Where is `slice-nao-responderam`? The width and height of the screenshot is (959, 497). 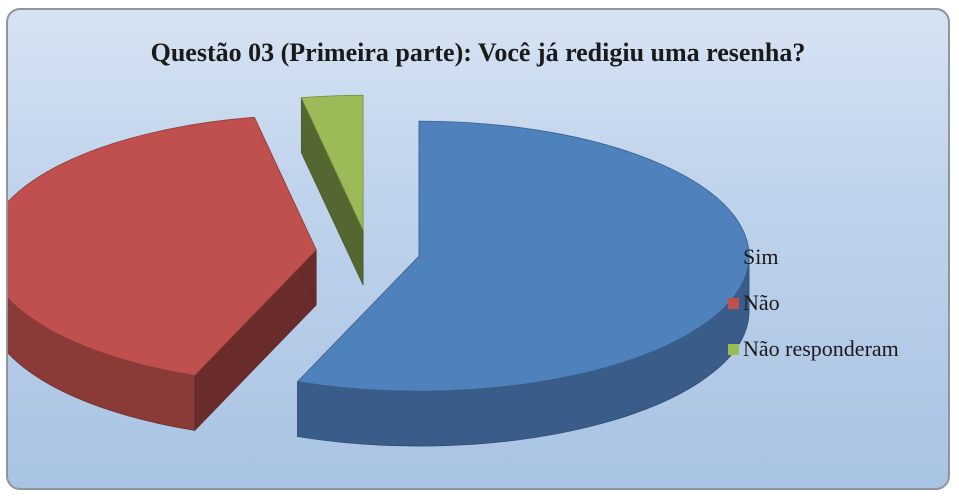
slice-nao-responderam is located at coordinates (332, 190).